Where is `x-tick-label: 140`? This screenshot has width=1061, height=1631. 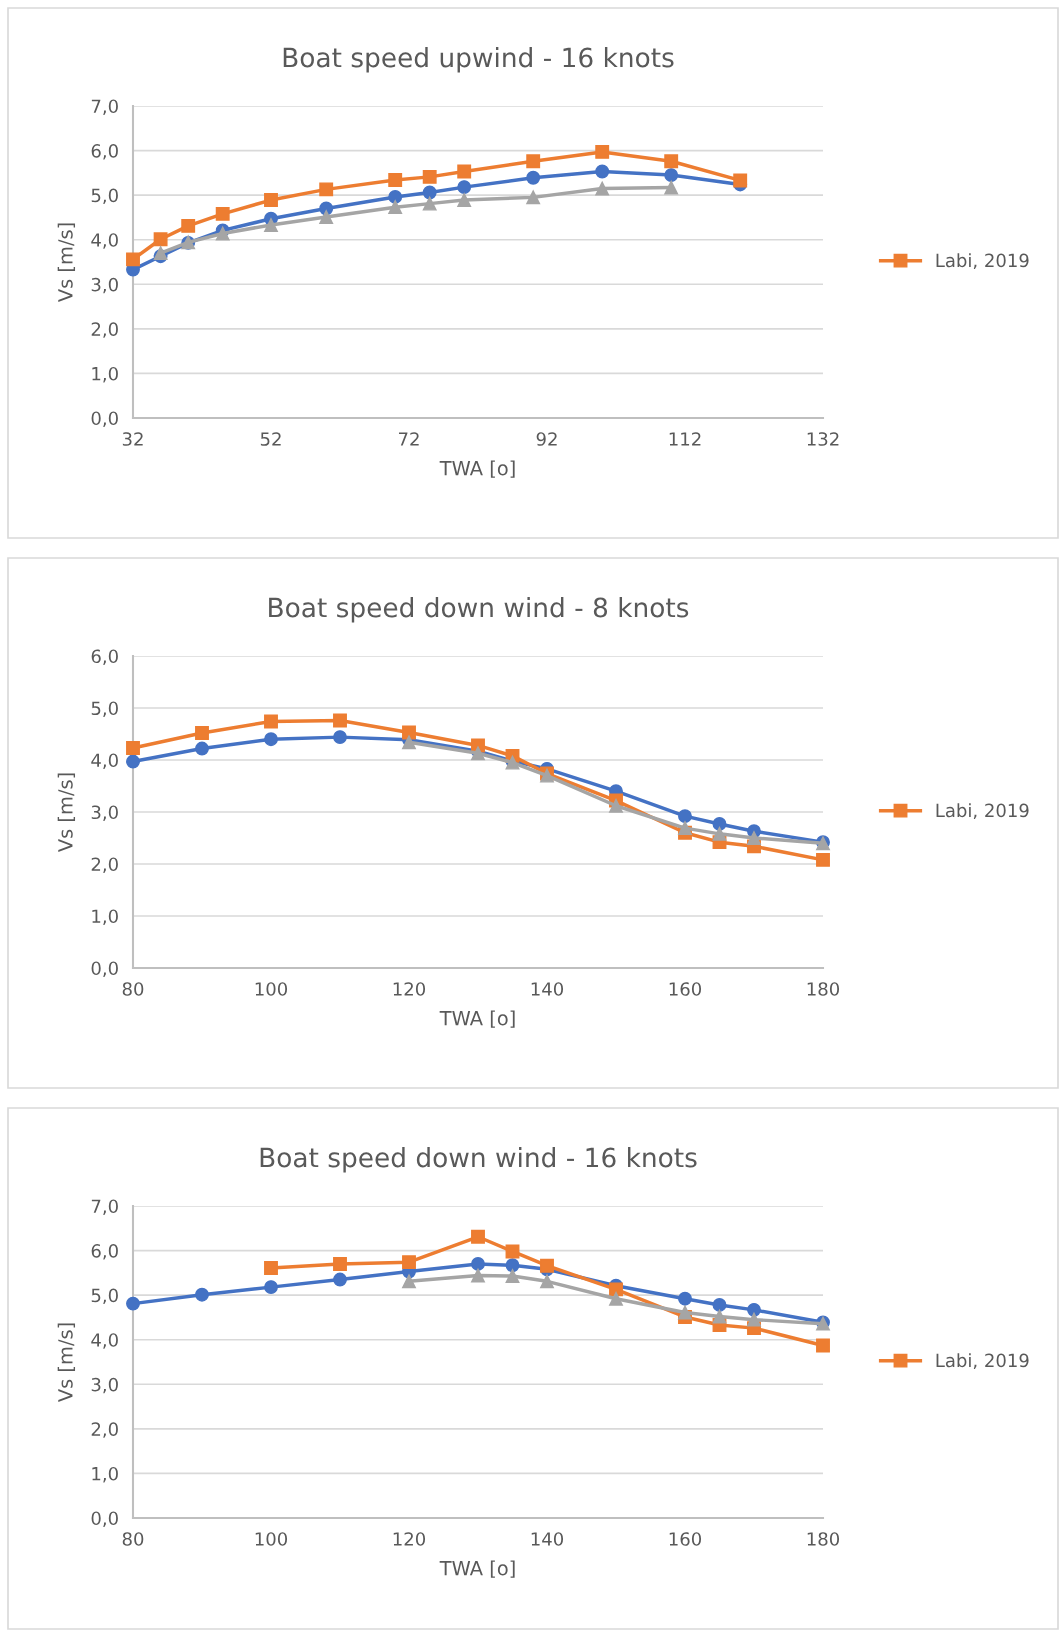 x-tick-label: 140 is located at coordinates (547, 1539).